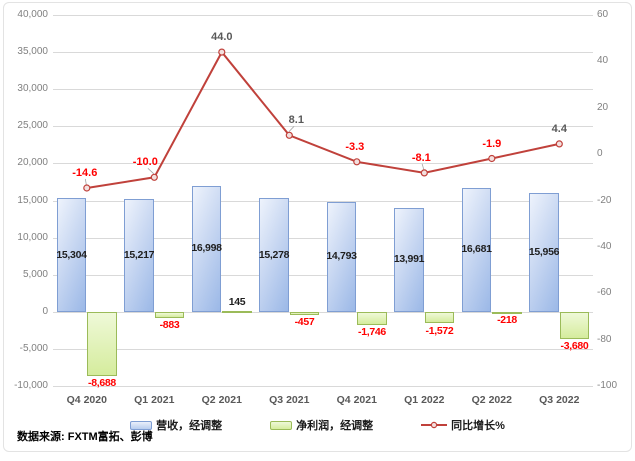 This screenshot has width=635, height=461. Describe the element at coordinates (45, 311) in the screenshot. I see `left-axis-tick: 0` at that location.